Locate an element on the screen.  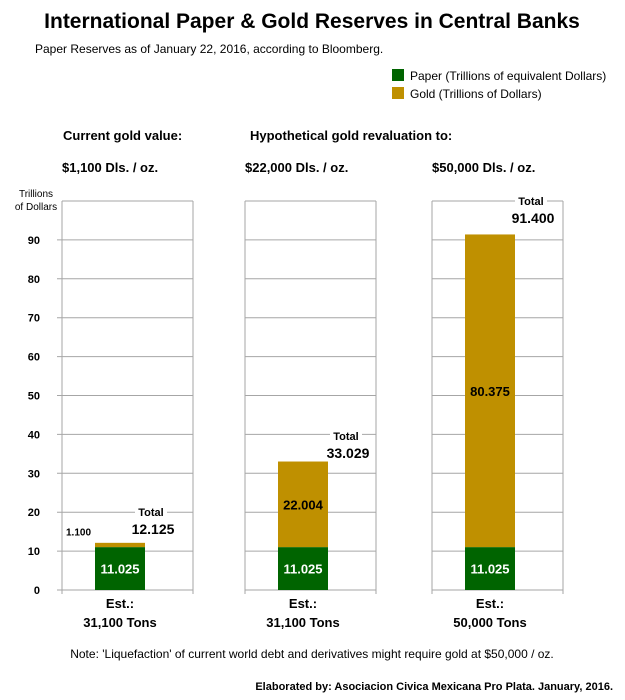
y-tick-label: 30 is located at coordinates (34, 474).